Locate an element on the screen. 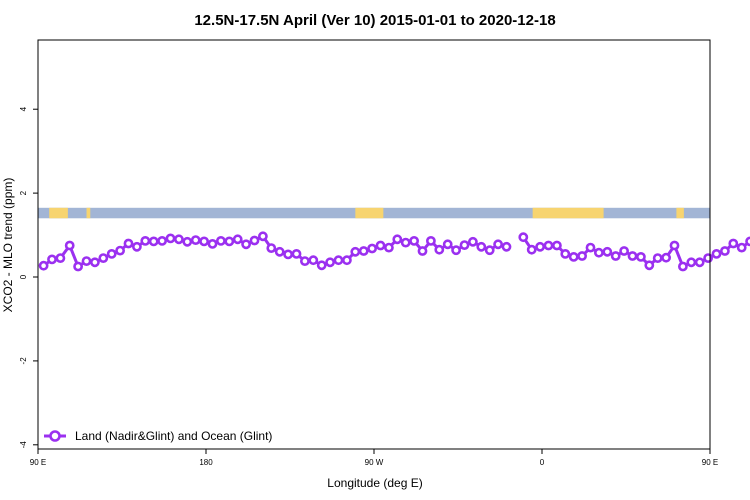  x-axis-title: Longitude (deg E) is located at coordinates (374, 483).